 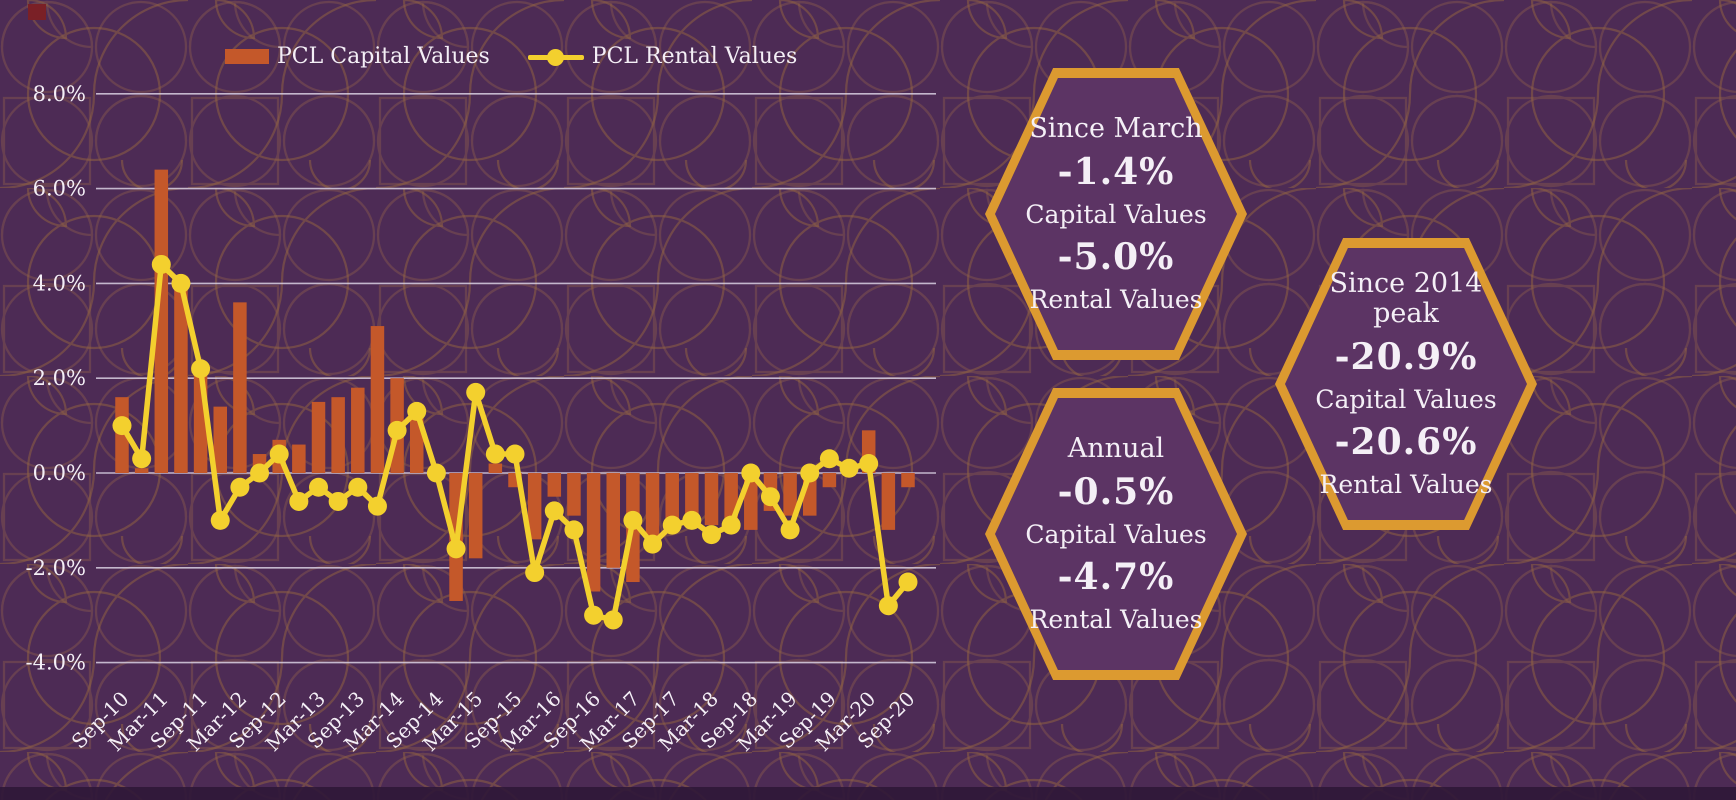 I want to click on stat-title: Since 2014 peak, so click(x=1406, y=298).